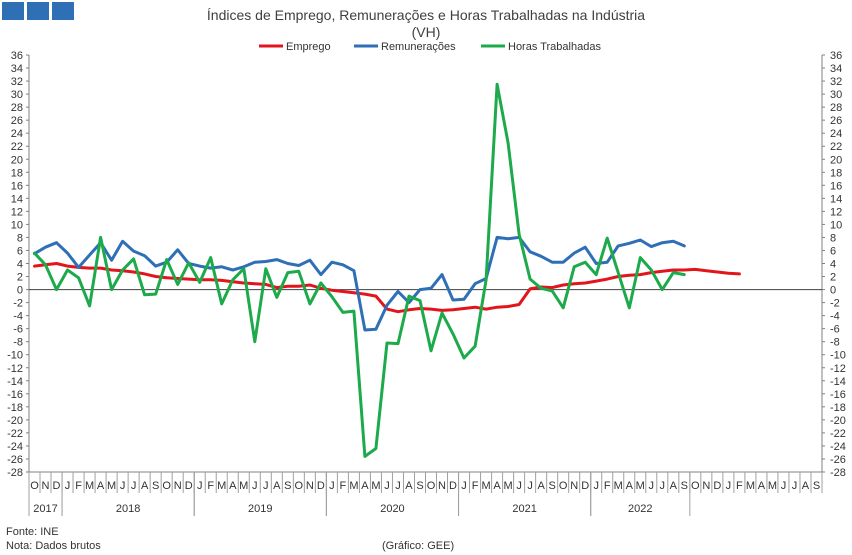  Describe the element at coordinates (128, 509) in the screenshot. I see `year-label: 2018` at that location.